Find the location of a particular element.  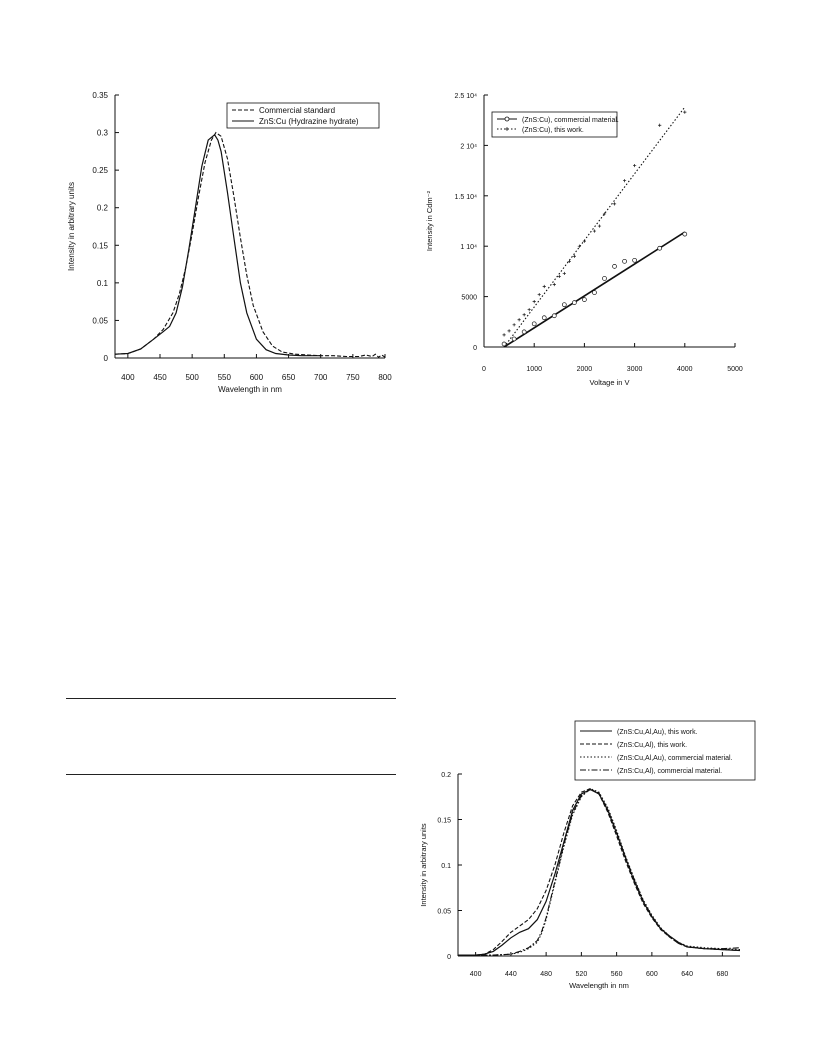

legend-box is located at coordinates (554, 124).